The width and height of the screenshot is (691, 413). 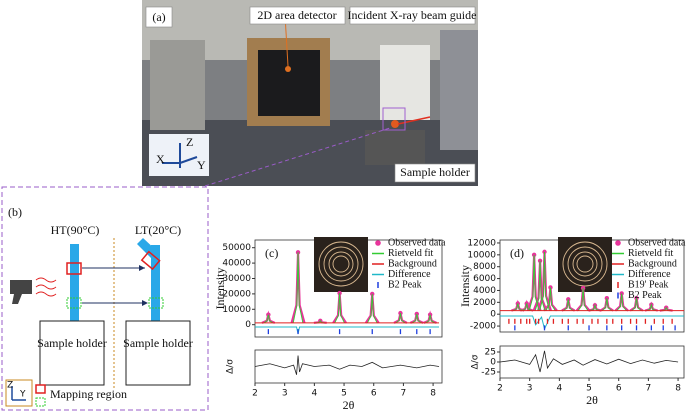 What do you see at coordinates (481, 243) in the screenshot?
I see `y-tick-label: 12000` at bounding box center [481, 243].